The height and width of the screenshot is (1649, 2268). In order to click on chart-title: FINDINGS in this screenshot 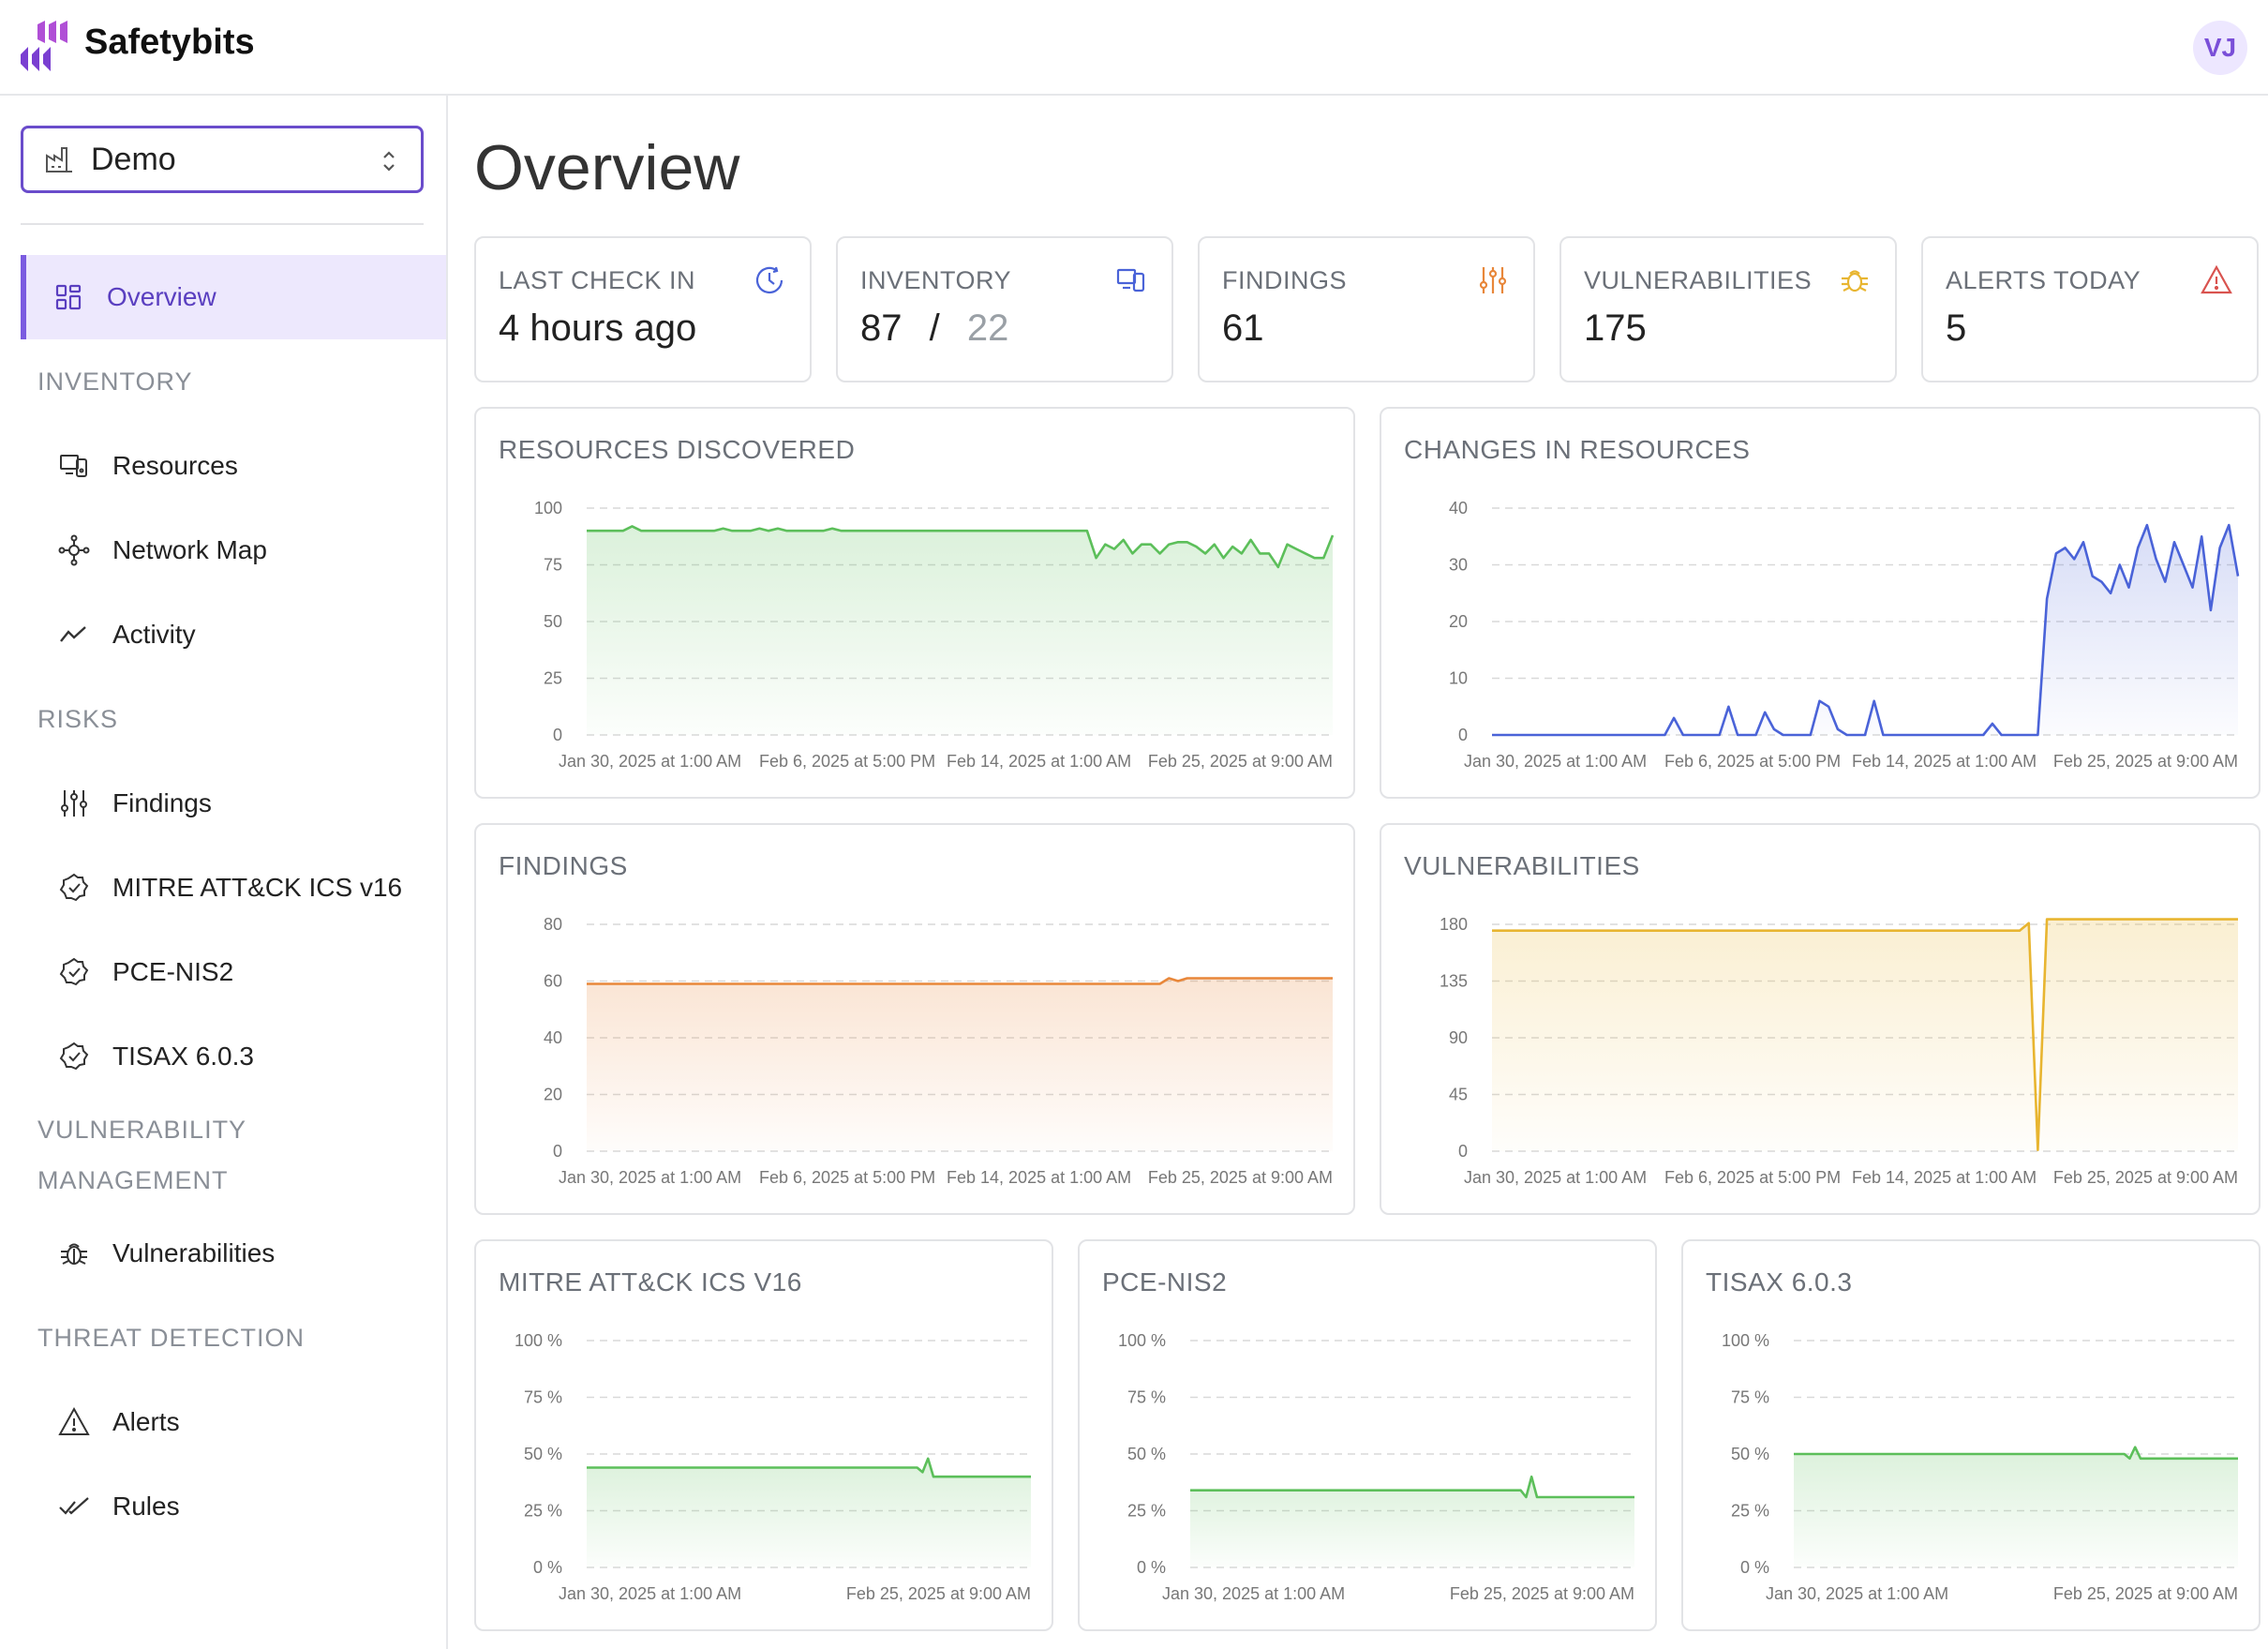, I will do `click(563, 865)`.